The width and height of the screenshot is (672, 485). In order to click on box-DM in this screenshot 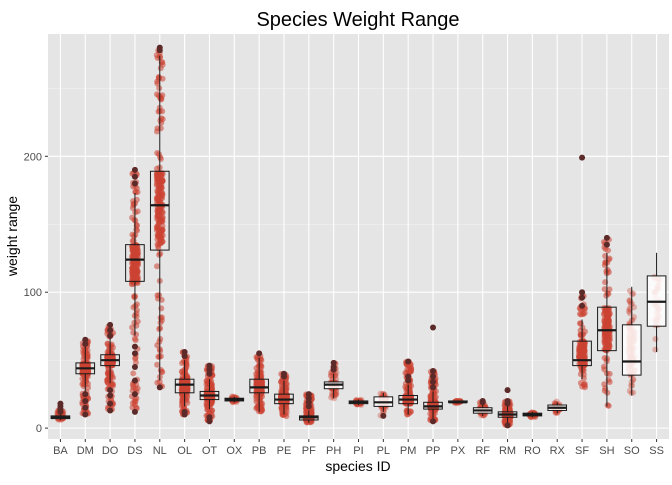, I will do `click(85, 377)`.